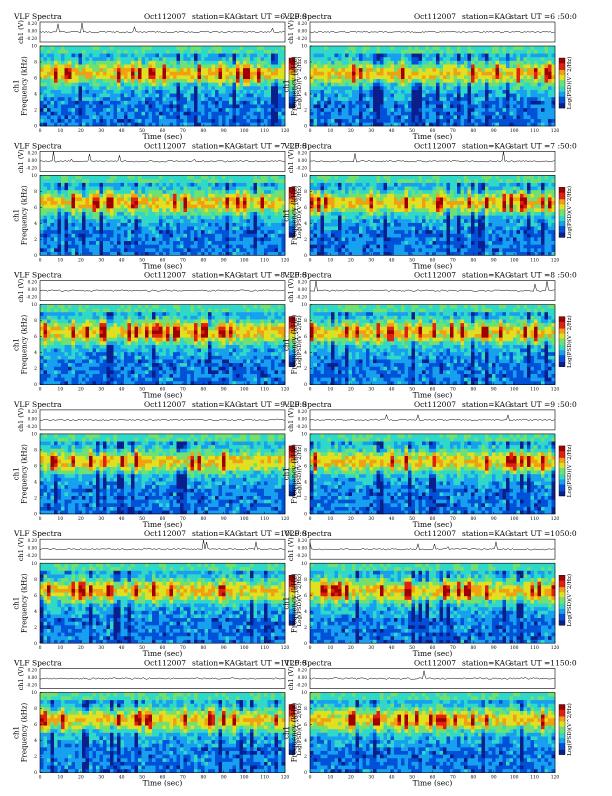 Image resolution: width=612 pixels, height=796 pixels. What do you see at coordinates (543, 663) in the screenshot?
I see `panel-start-time: start UT =1150:0` at bounding box center [543, 663].